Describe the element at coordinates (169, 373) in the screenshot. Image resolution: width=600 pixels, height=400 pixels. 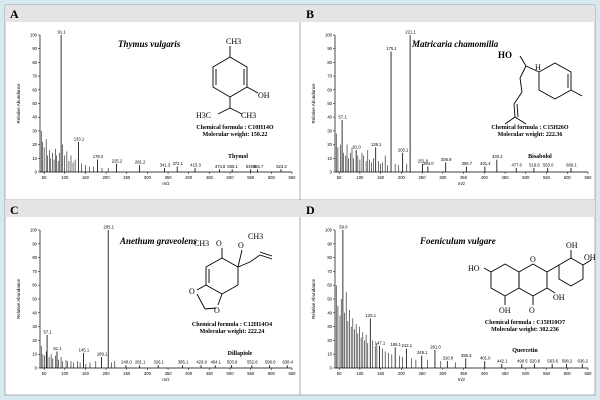
I see `x-tick-label: 350` at that location.